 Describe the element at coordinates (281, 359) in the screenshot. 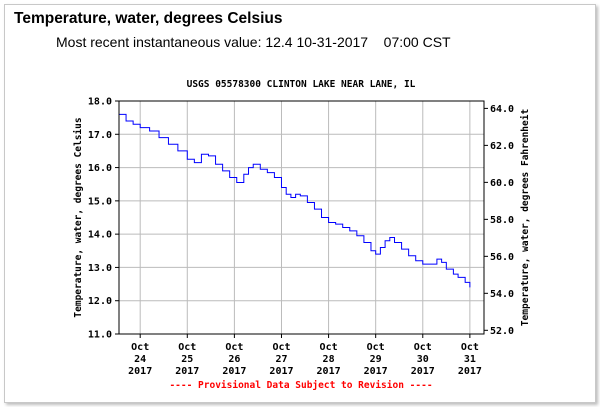

I see `x-tick-label: 27` at that location.